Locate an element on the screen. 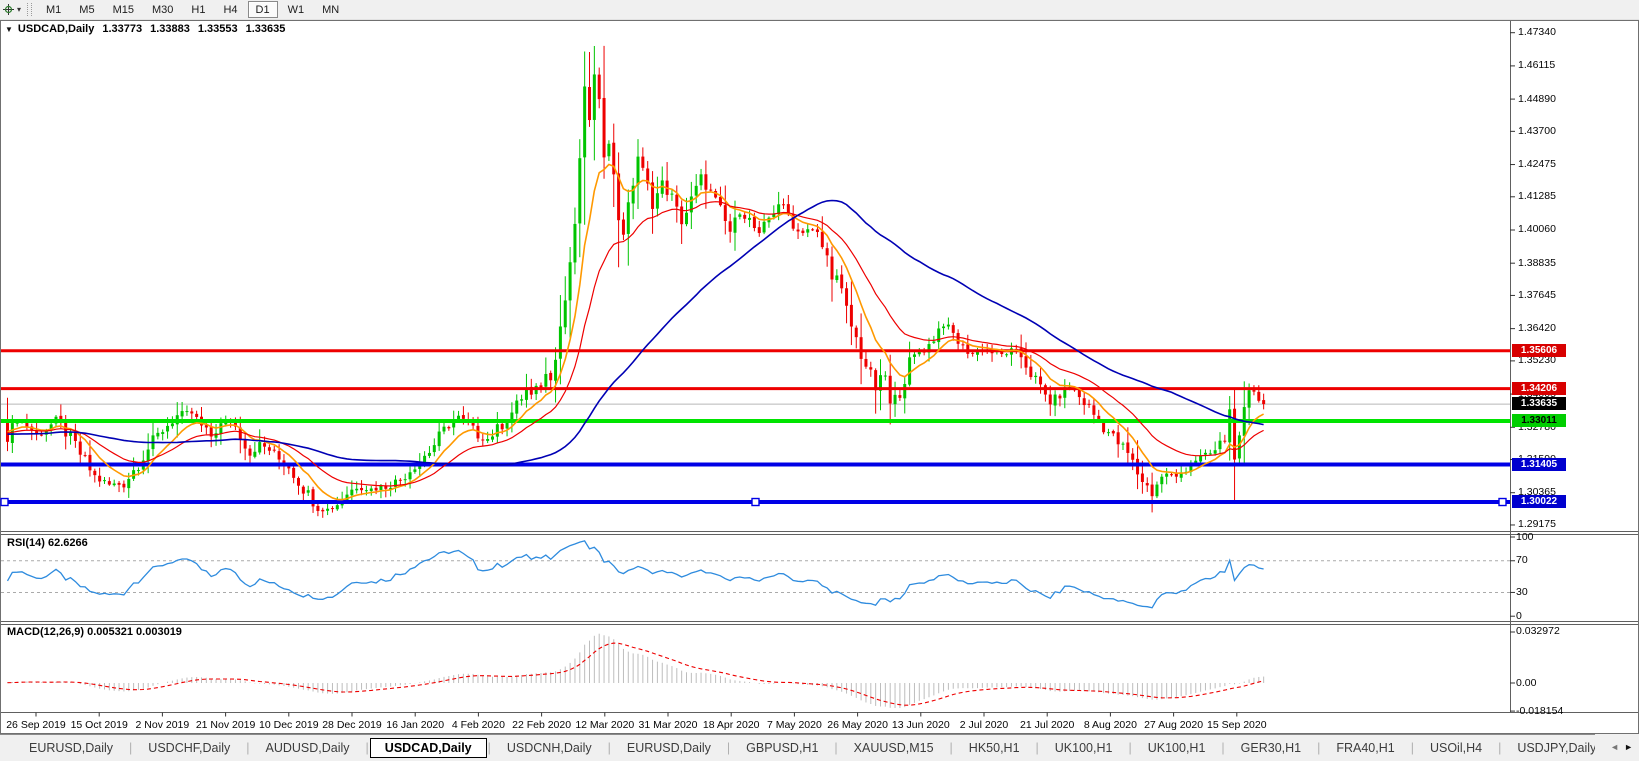 This screenshot has height=761, width=1639. timeframe-button-m1: M1 is located at coordinates (54, 9).